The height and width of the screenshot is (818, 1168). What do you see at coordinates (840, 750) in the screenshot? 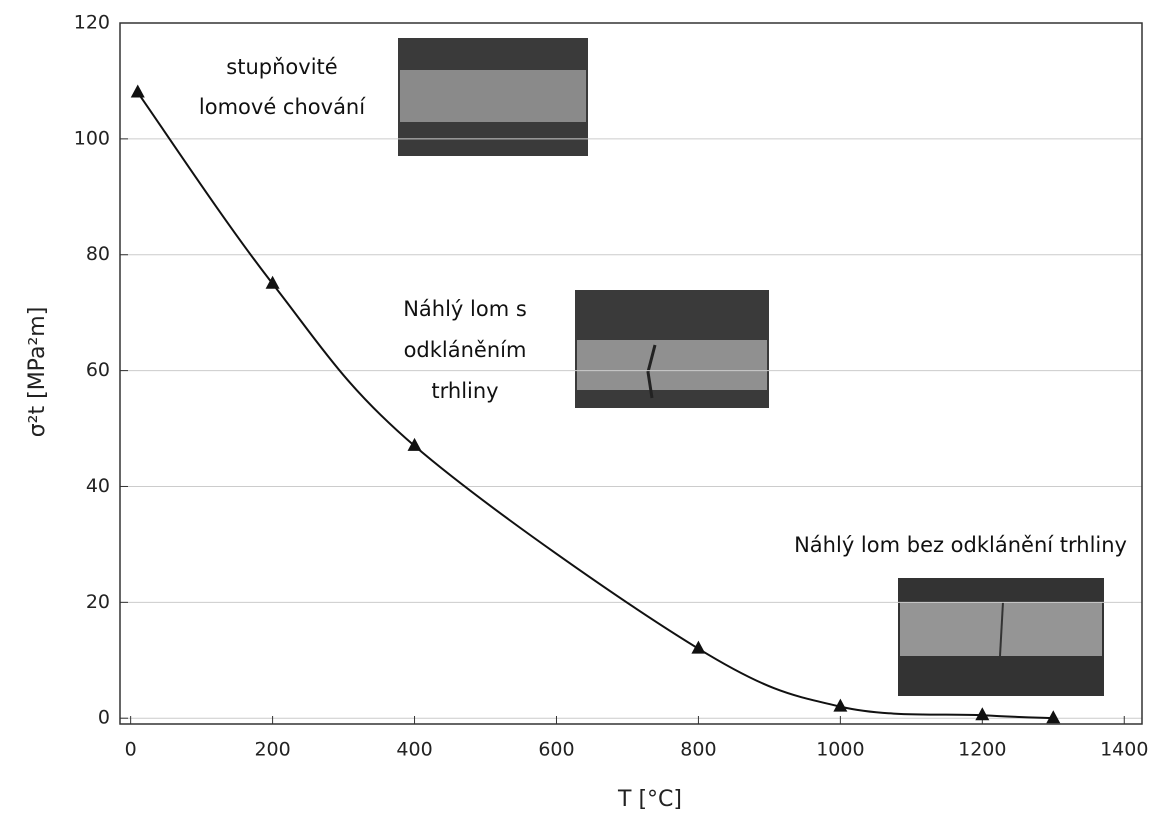
I see `x-tick-label: 1000` at bounding box center [840, 750].